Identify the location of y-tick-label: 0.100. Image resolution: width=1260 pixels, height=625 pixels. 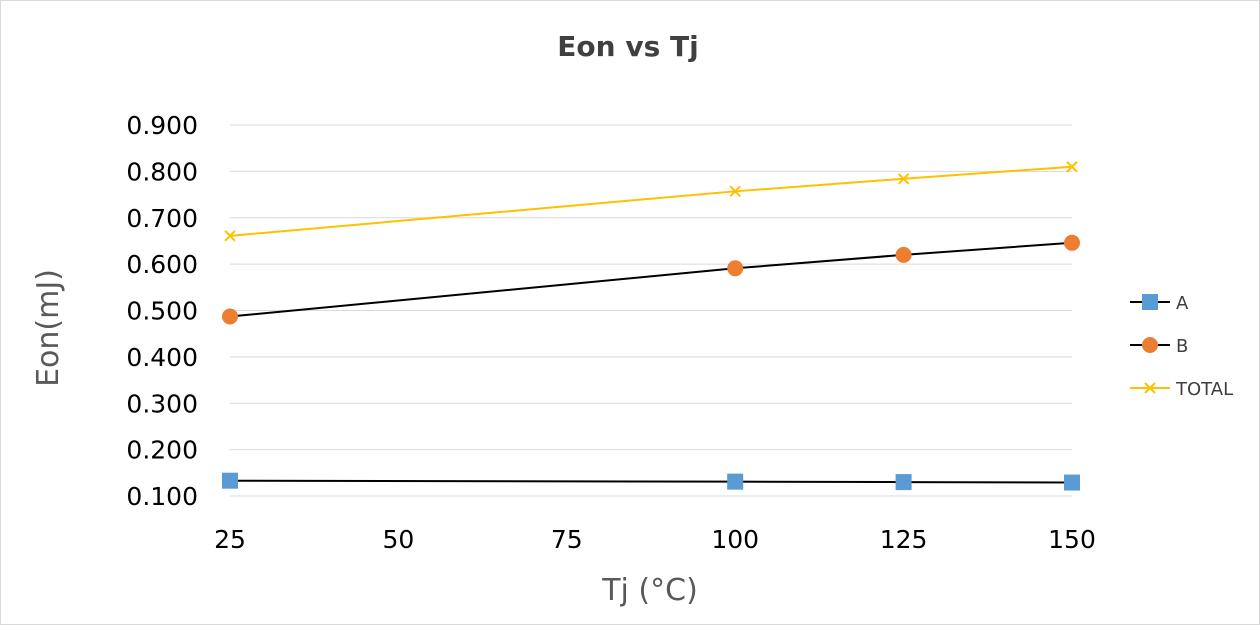
(162, 496).